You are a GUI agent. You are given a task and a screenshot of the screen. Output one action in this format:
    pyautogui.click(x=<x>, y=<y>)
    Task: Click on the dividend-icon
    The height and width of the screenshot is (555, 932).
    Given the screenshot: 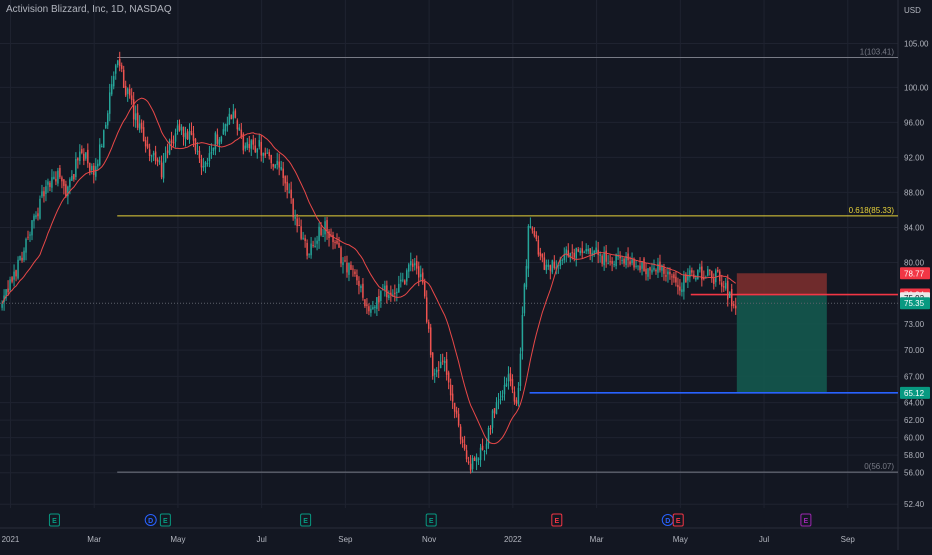 What is the action you would take?
    pyautogui.click(x=150, y=520)
    